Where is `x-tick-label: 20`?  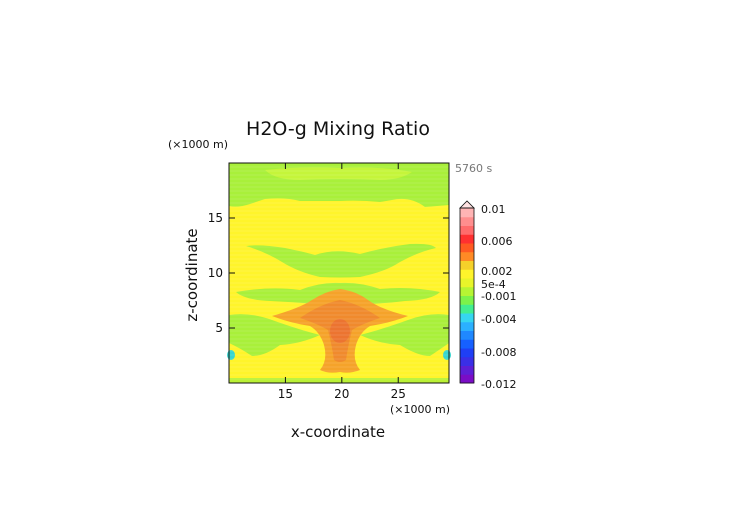 x-tick-label: 20 is located at coordinates (341, 394).